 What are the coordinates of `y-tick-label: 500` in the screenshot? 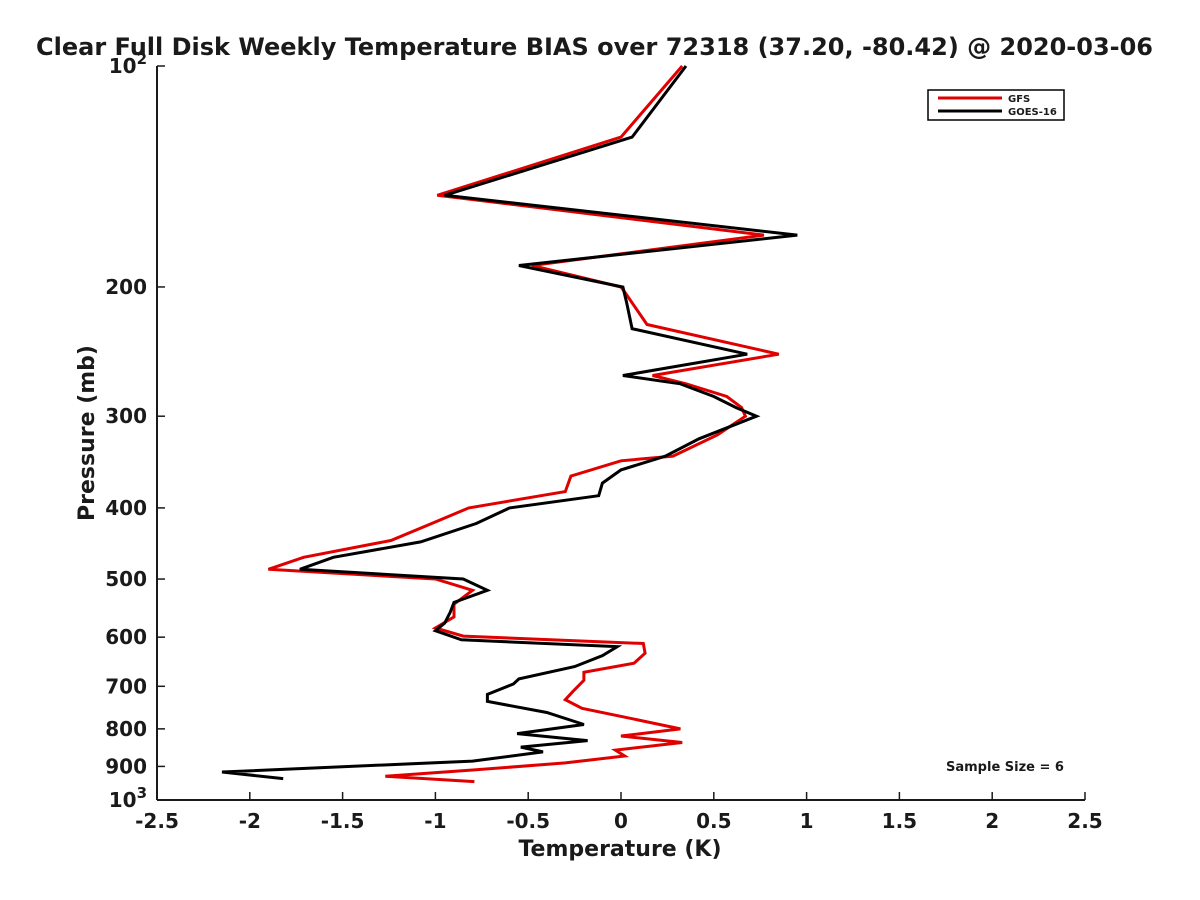 It's located at (126, 579).